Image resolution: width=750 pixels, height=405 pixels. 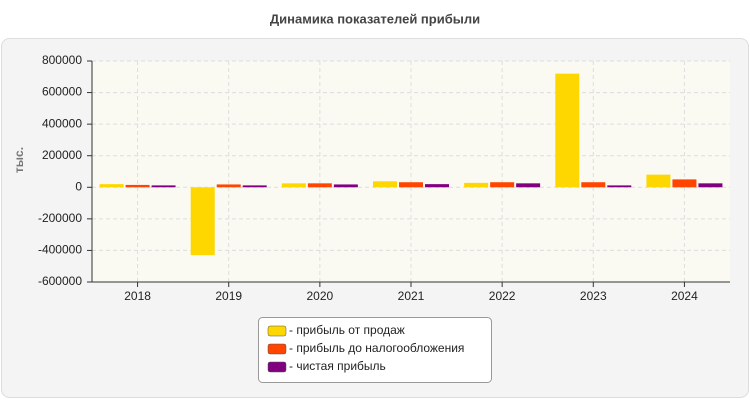 I want to click on x-tick-label: 2023, so click(x=593, y=296).